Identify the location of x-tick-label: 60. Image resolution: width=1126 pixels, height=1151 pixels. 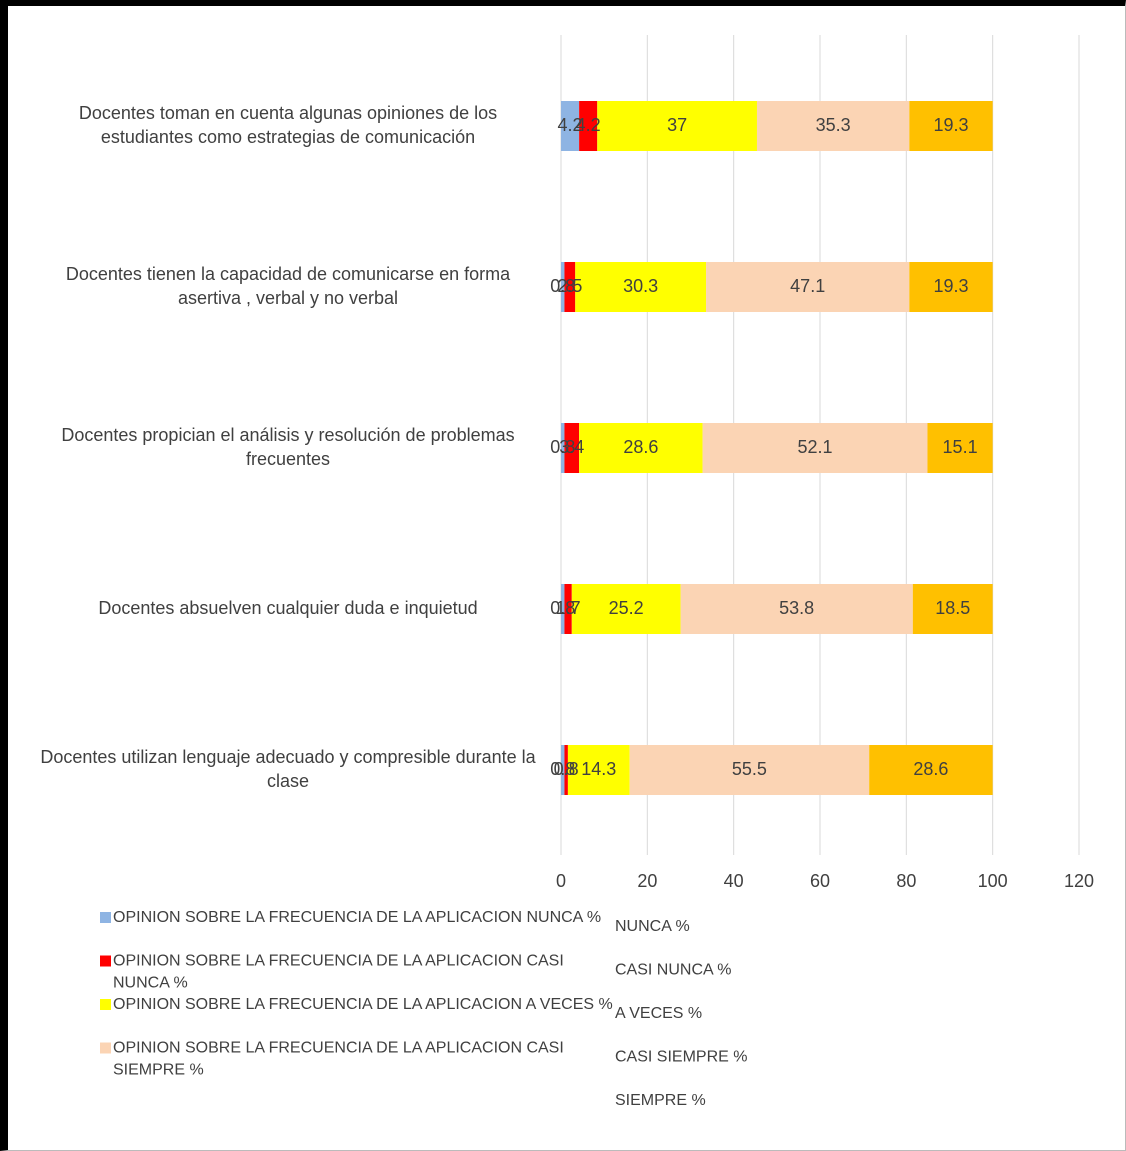
(820, 881).